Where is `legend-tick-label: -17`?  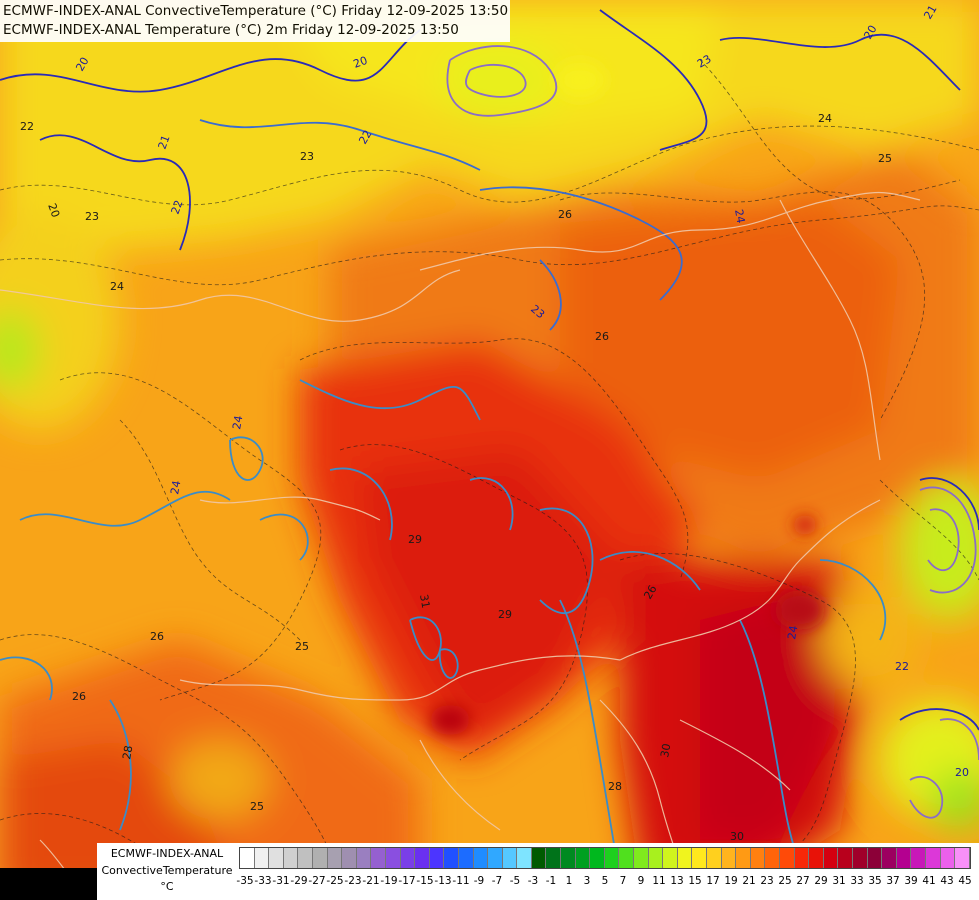
legend-tick-label: -17 is located at coordinates (407, 881).